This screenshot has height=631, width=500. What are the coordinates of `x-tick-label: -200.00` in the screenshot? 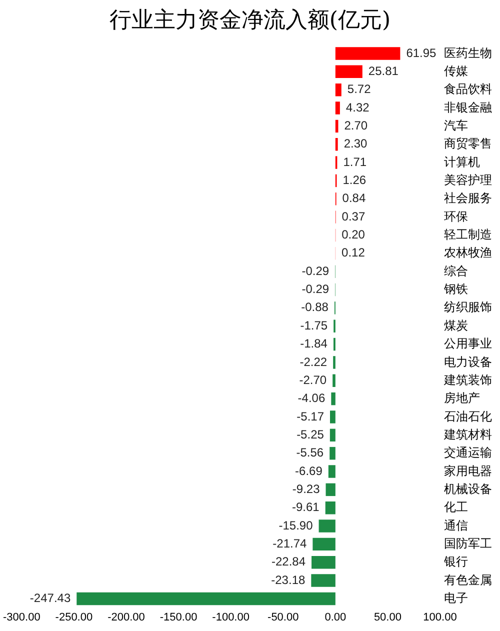 It's located at (126, 617).